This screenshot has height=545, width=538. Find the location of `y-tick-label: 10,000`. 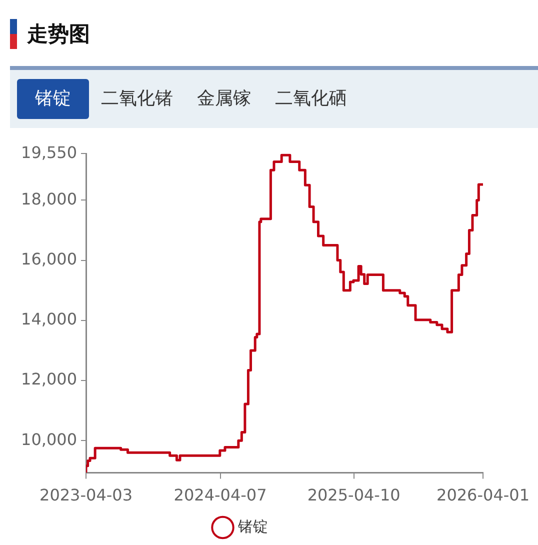

y-tick-label: 10,000 is located at coordinates (49, 439).